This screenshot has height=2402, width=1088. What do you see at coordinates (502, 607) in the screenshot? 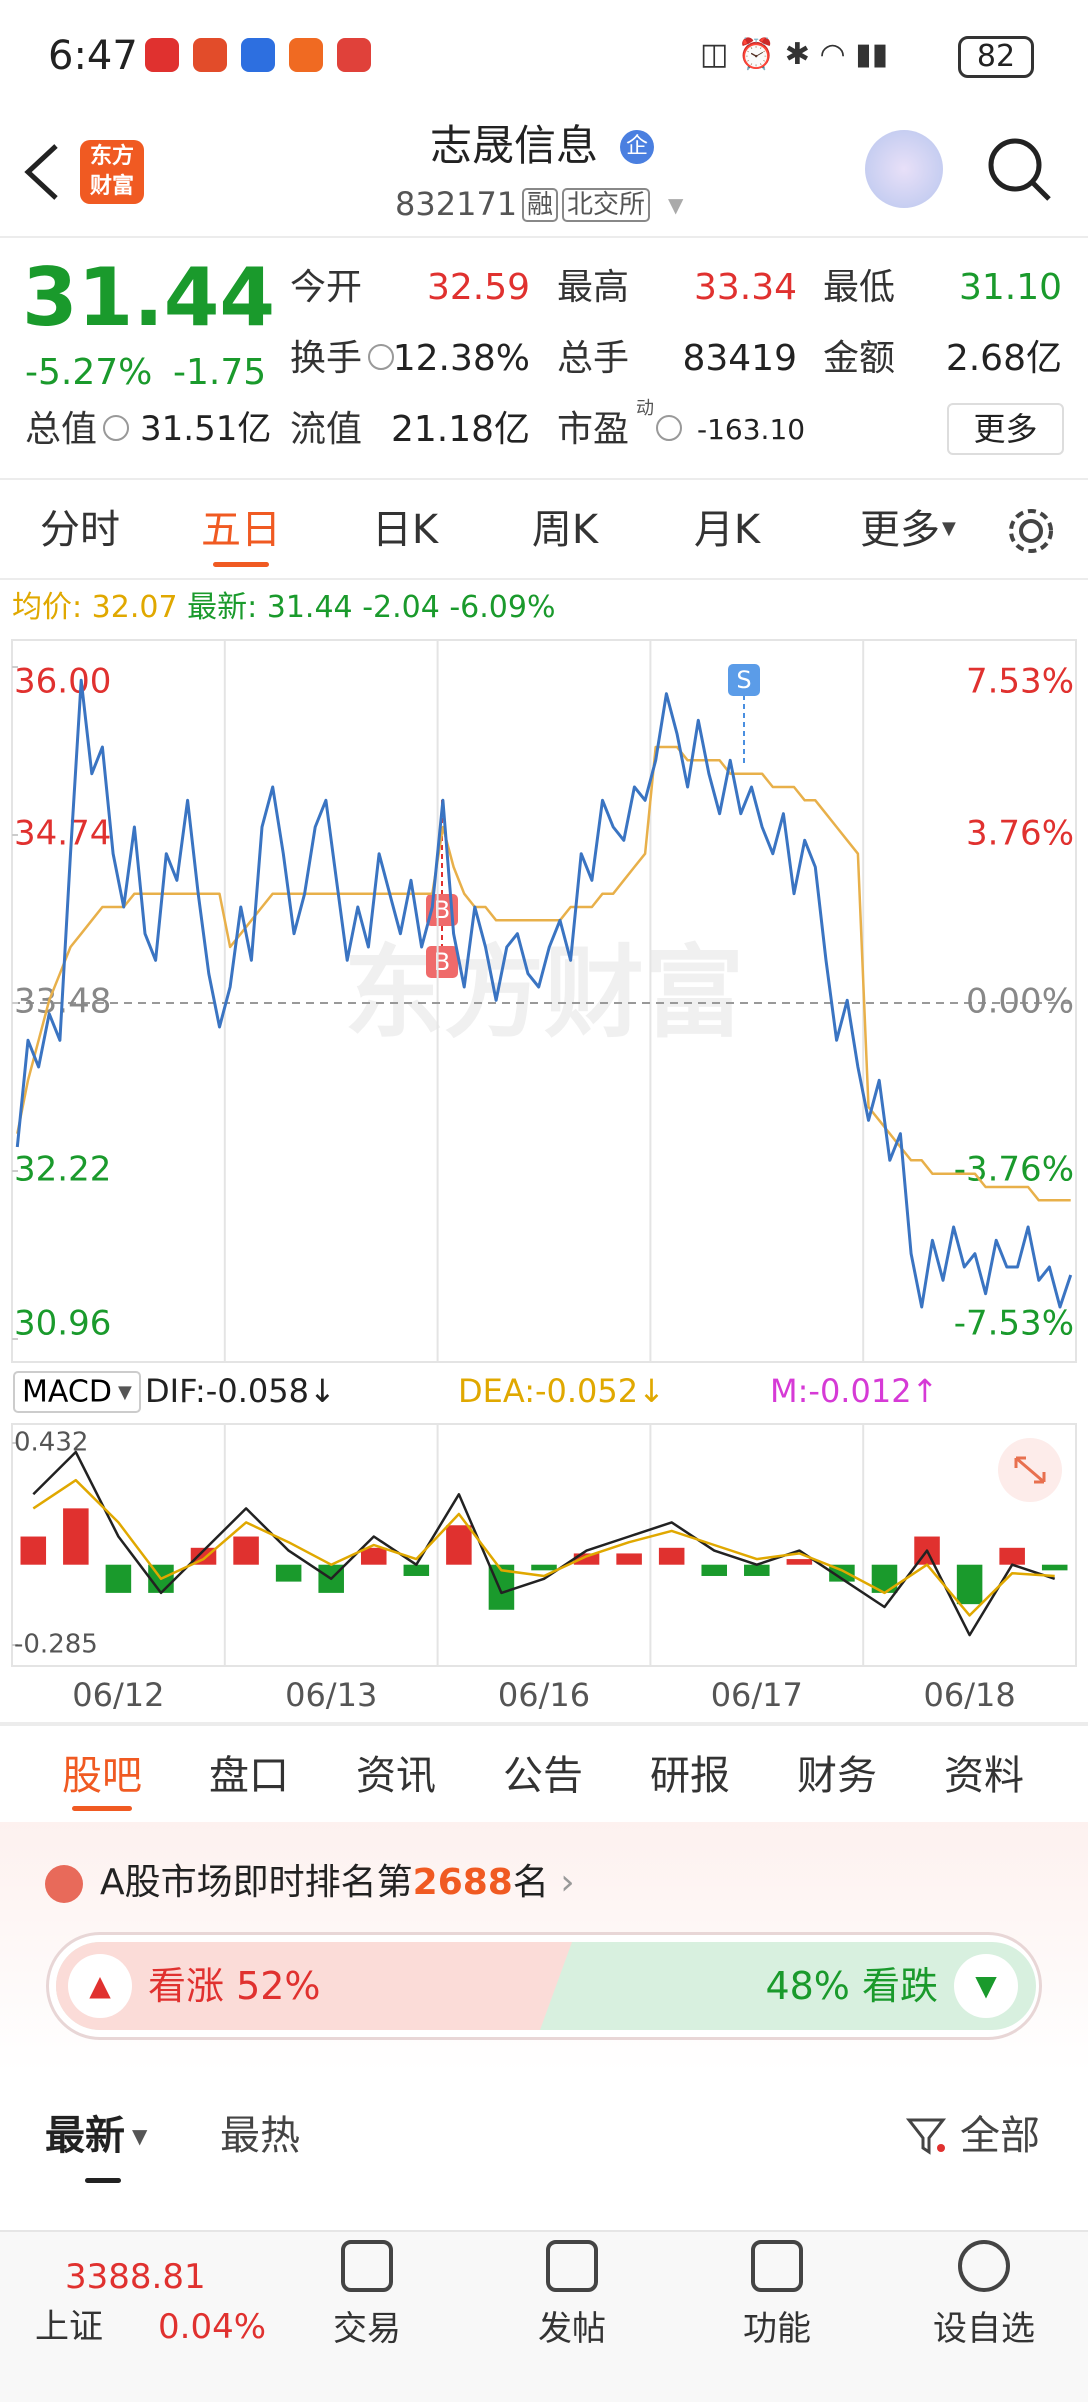
I see `latest-change-pct: -6.09%` at bounding box center [502, 607].